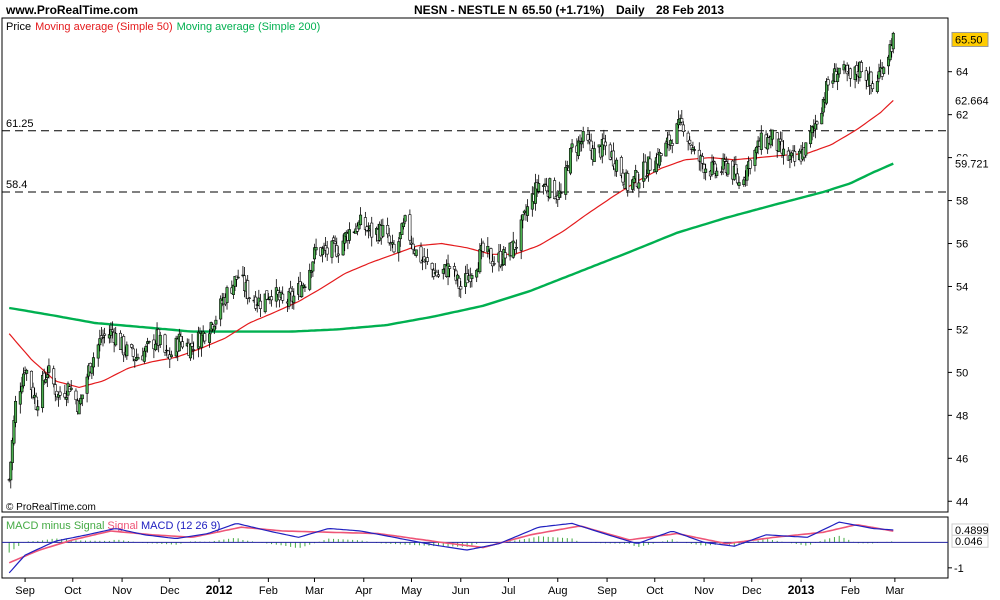 The height and width of the screenshot is (600, 1000). Describe the element at coordinates (972, 101) in the screenshot. I see `last-value-label: 62.664` at that location.